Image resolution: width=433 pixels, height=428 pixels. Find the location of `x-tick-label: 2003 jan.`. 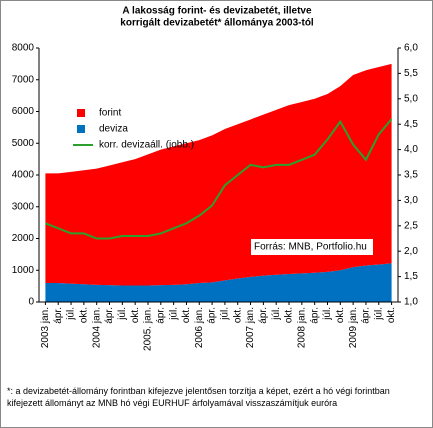

x-tick-label: 2003 jan. is located at coordinates (45, 327).